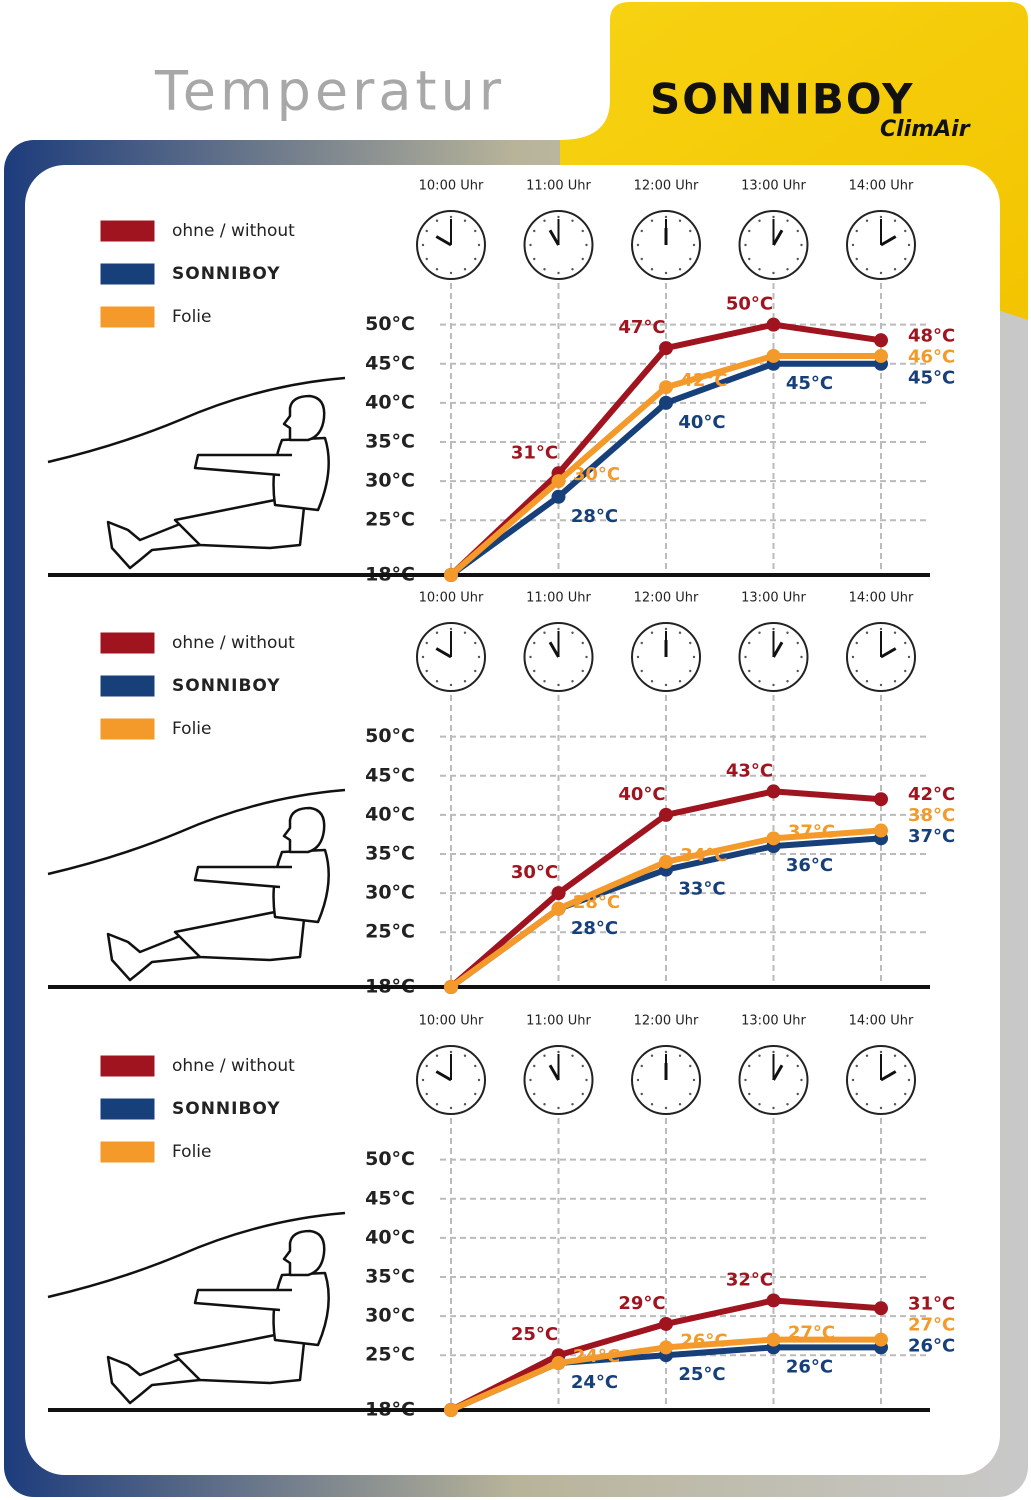  I want to click on x-tick-label: 14:00 Uhr, so click(881, 1021).